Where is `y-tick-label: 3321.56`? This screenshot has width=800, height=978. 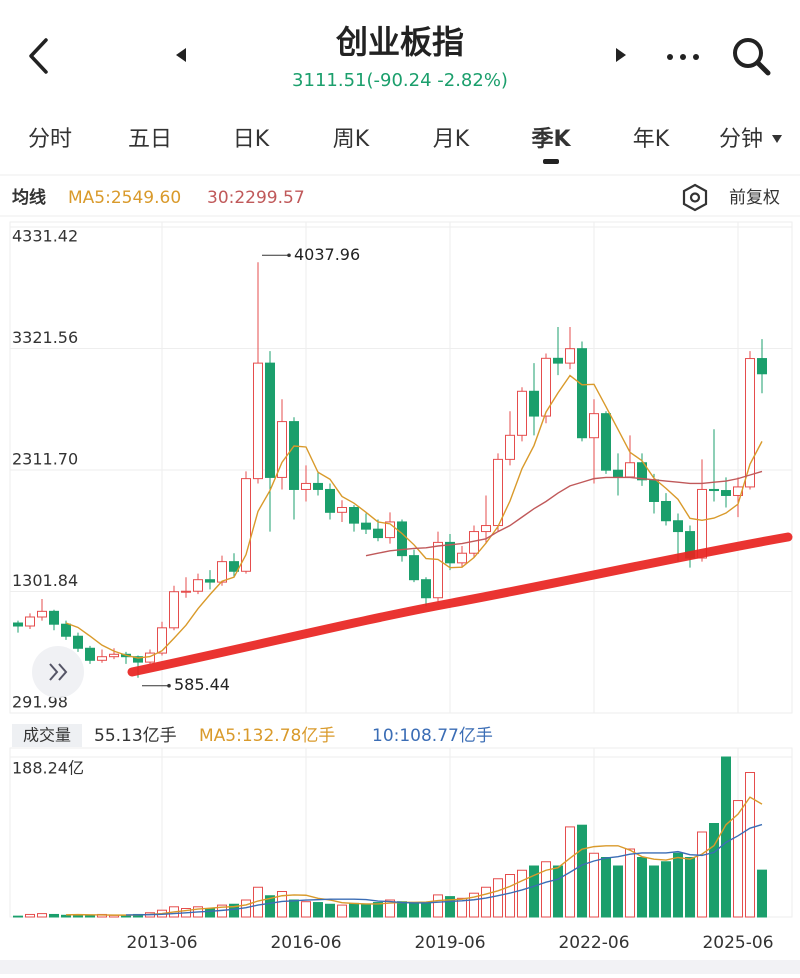 y-tick-label: 3321.56 is located at coordinates (45, 337).